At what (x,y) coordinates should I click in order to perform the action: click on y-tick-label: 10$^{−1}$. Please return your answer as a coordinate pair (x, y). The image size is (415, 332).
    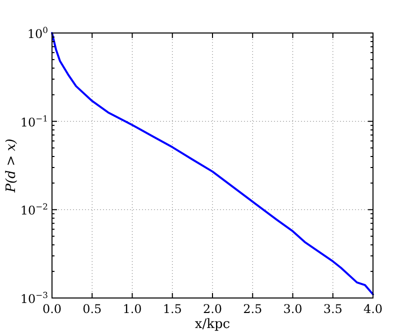
    Looking at the image, I should click on (34, 121).